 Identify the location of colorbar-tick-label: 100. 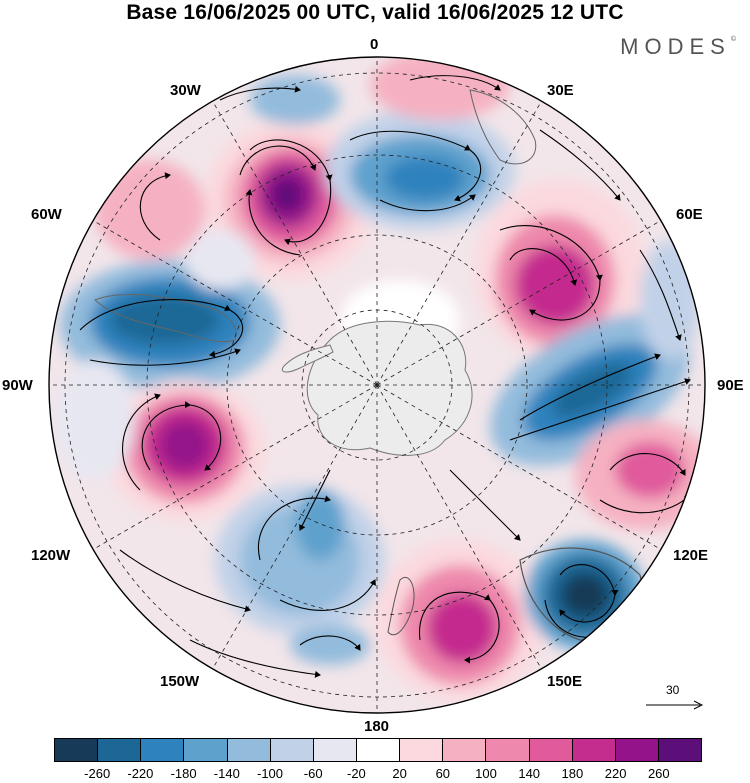
(486, 773).